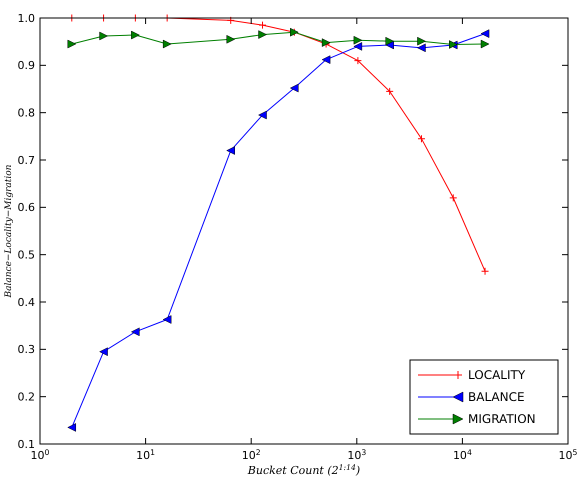 The image size is (583, 480). Describe the element at coordinates (568, 455) in the screenshot. I see `x-tick-label: 10$^{5}$` at that location.